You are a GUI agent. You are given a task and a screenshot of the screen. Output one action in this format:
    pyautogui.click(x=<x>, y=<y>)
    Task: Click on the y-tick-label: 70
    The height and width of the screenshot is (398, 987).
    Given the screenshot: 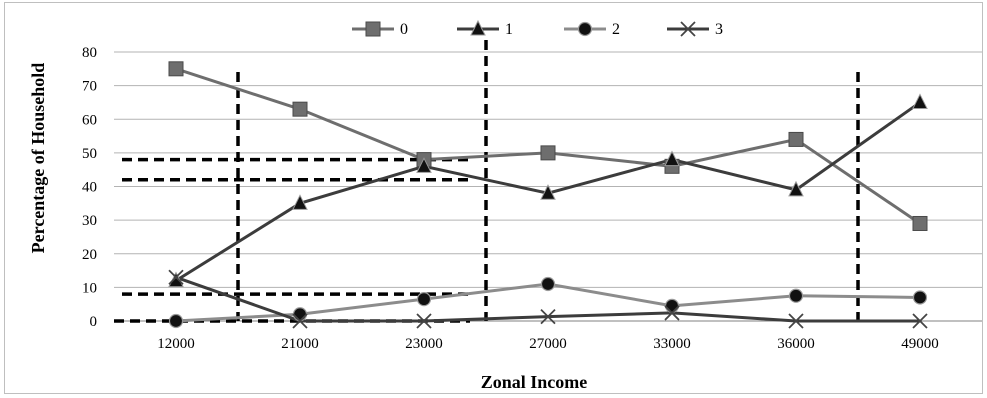 What is the action you would take?
    pyautogui.click(x=89, y=87)
    